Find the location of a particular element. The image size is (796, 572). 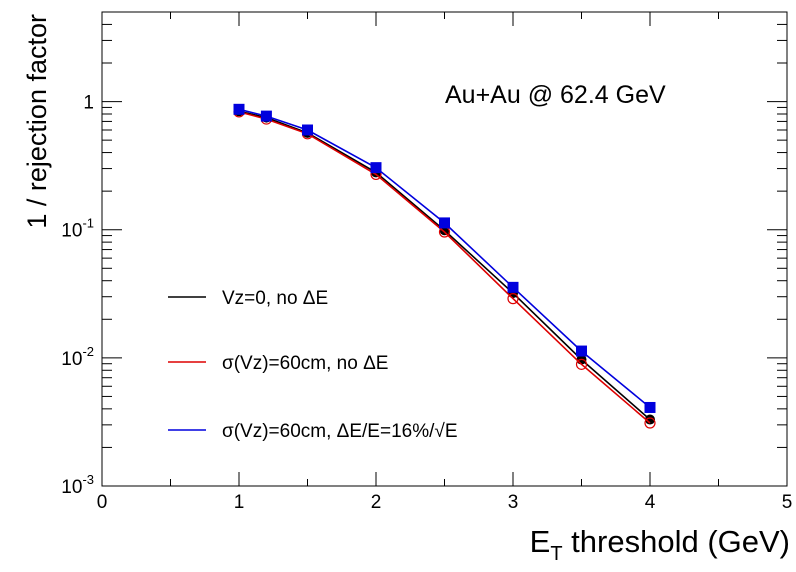

legend-item: σ(Vz)=60cm, no ΔE is located at coordinates (278, 363).